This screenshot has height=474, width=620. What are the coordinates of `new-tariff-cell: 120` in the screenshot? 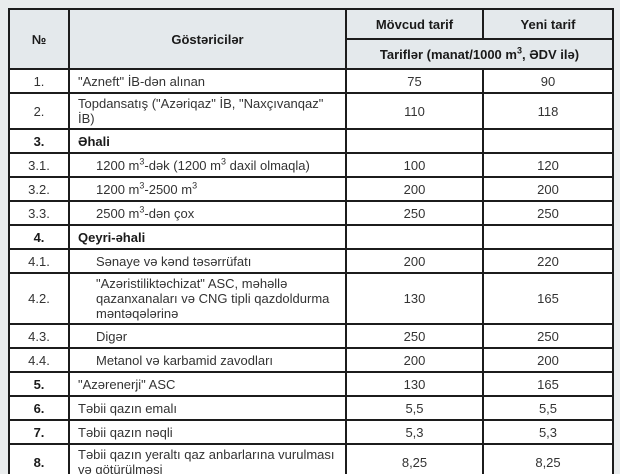 It's located at (548, 165).